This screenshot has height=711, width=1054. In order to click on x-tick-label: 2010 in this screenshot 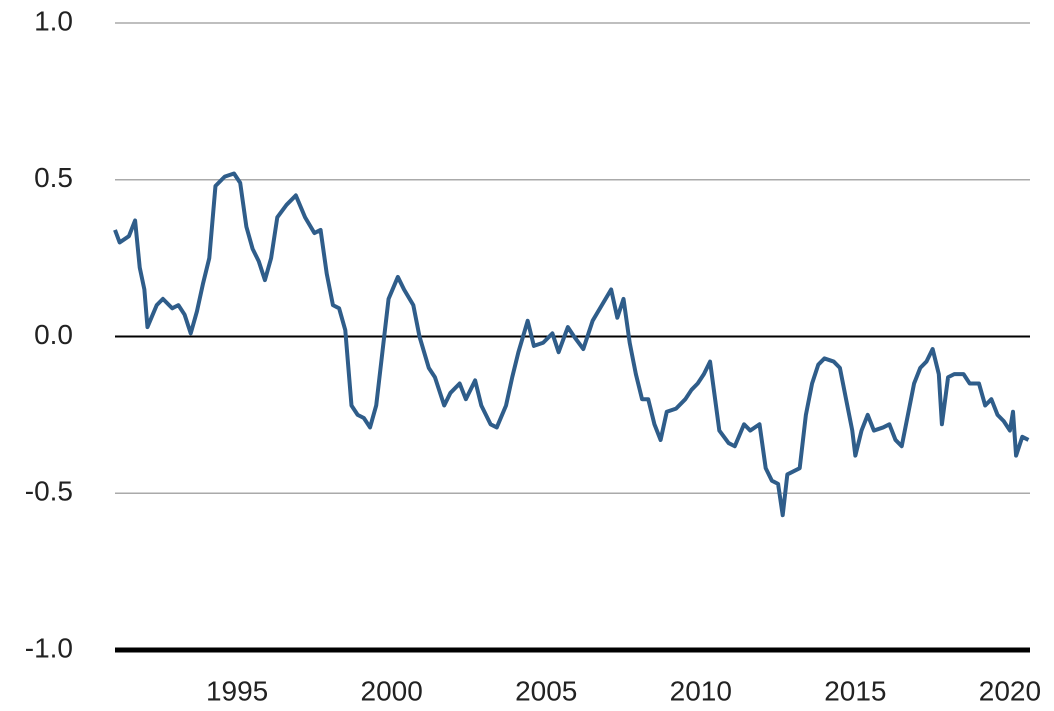, I will do `click(701, 690)`.